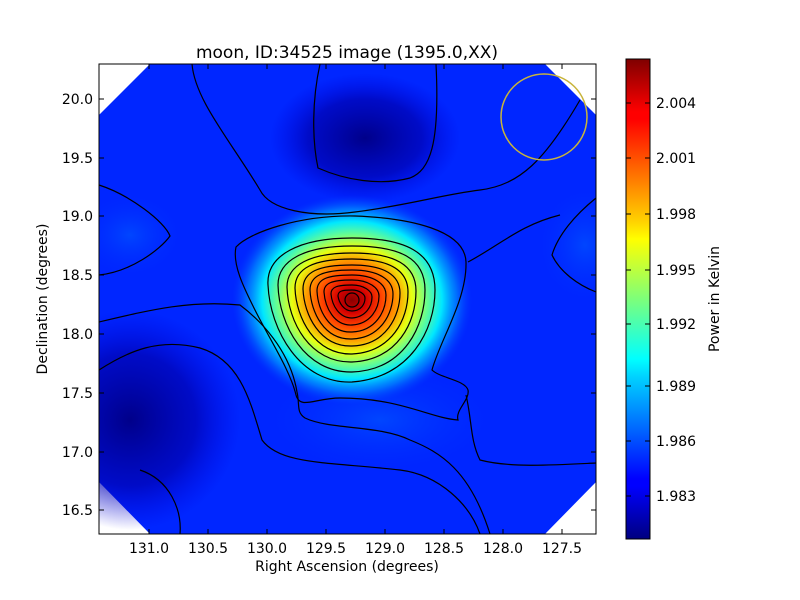  I want to click on y-axis-tick-labels: 16.5 17.0 17.5 18.0 18.5 19.0 19.5 20.0, so click(77, 305).